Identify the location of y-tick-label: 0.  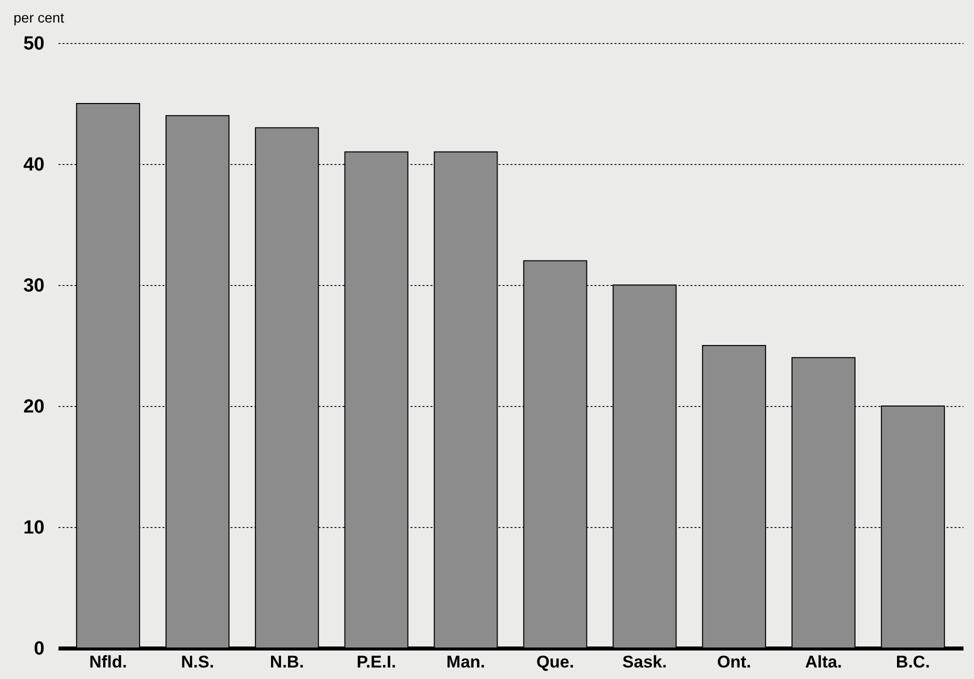
(39, 649).